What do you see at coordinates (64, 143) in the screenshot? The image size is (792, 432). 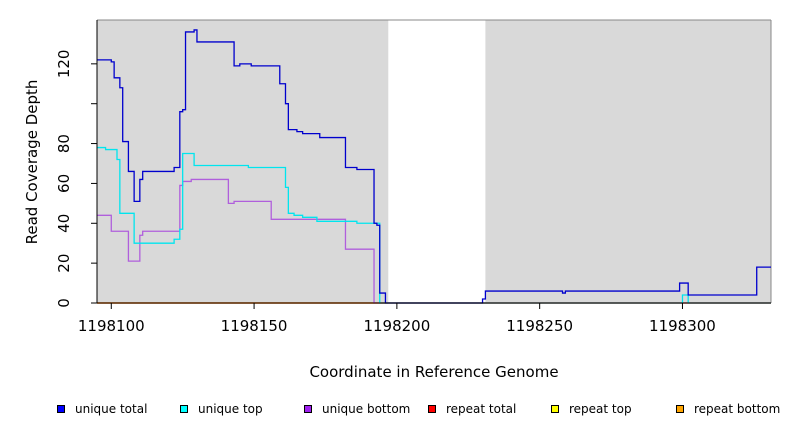 I see `y-tick-label: 80` at bounding box center [64, 143].